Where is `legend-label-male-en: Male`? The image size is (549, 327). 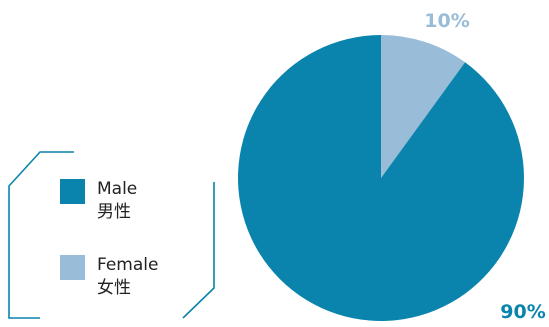 legend-label-male-en: Male is located at coordinates (117, 189).